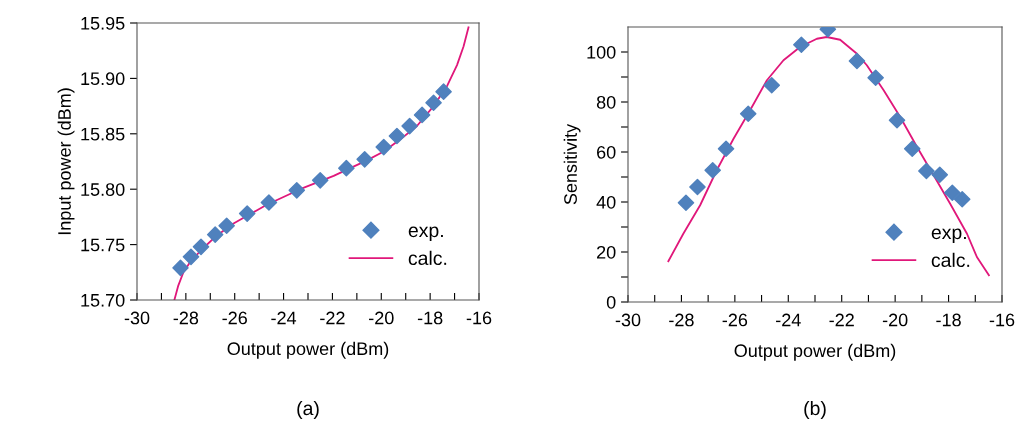  Describe the element at coordinates (572, 164) in the screenshot. I see `y-axis-title: Sensitivity` at that location.